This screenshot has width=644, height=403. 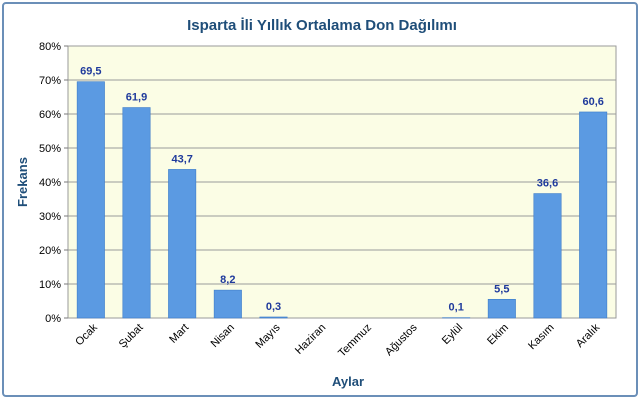 What do you see at coordinates (456, 308) in the screenshot?
I see `data-label: 0,1` at bounding box center [456, 308].